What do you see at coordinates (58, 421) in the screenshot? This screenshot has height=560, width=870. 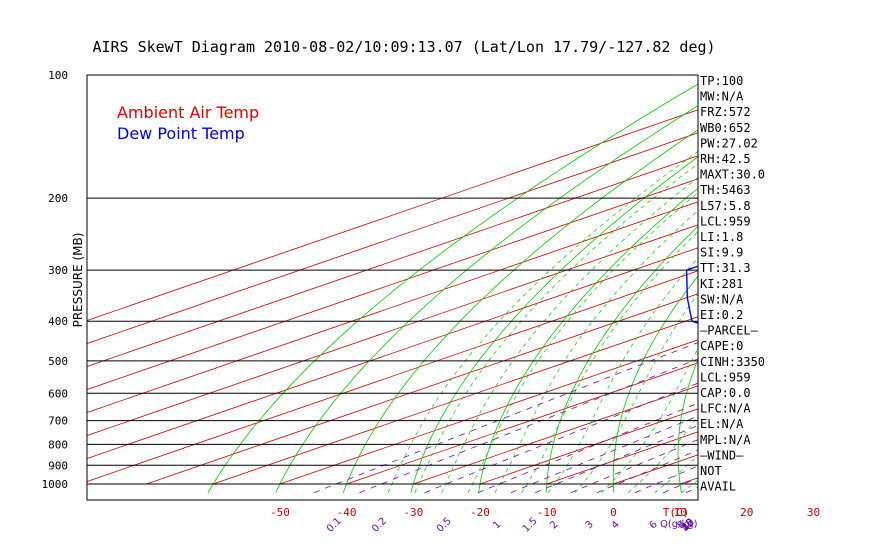 I see `pressure-tick-label: 700` at bounding box center [58, 421].